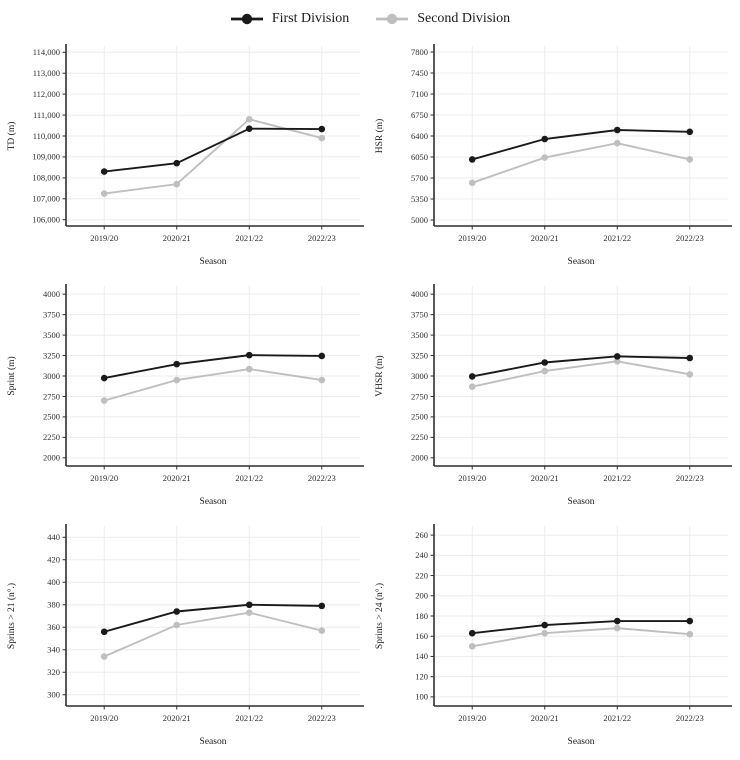 The height and width of the screenshot is (760, 740). I want to click on y-tick-label: 7450, so click(419, 73).